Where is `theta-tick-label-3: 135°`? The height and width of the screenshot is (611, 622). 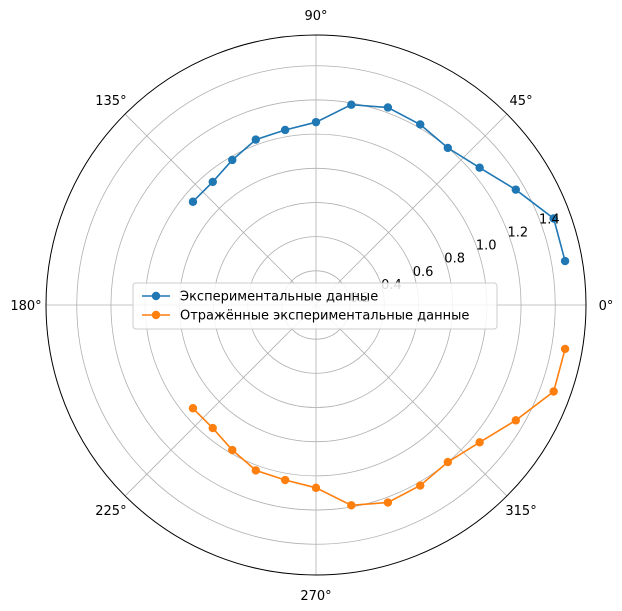 theta-tick-label-3: 135° is located at coordinates (110, 101).